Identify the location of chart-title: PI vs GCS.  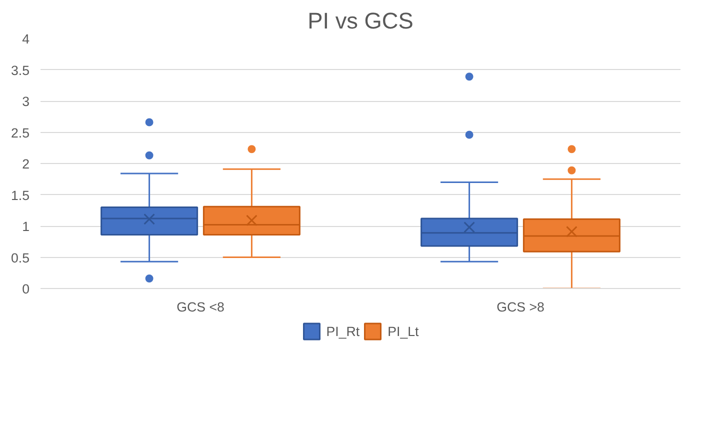
(361, 21).